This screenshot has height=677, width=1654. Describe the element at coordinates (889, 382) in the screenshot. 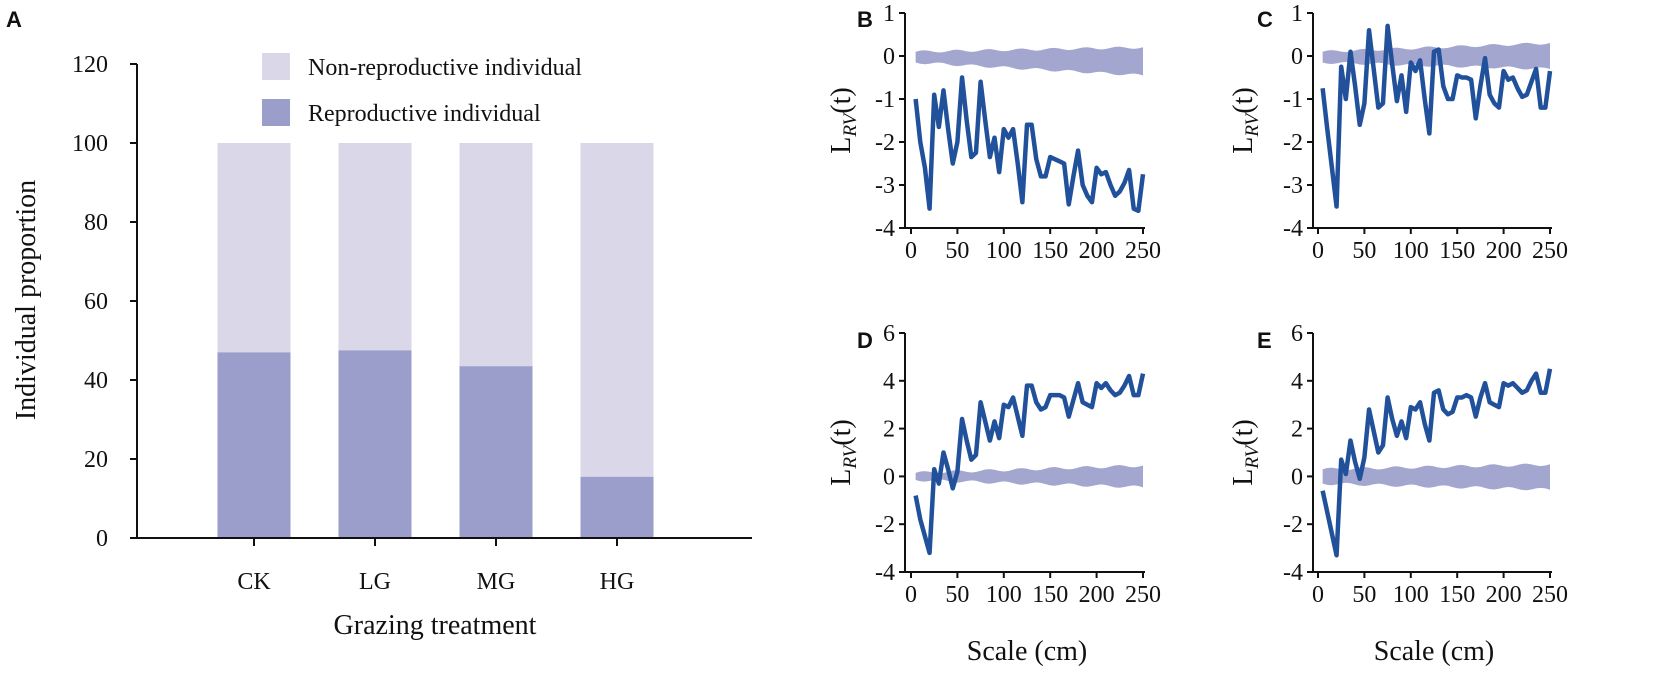

I see `y-tick-label: 4` at that location.